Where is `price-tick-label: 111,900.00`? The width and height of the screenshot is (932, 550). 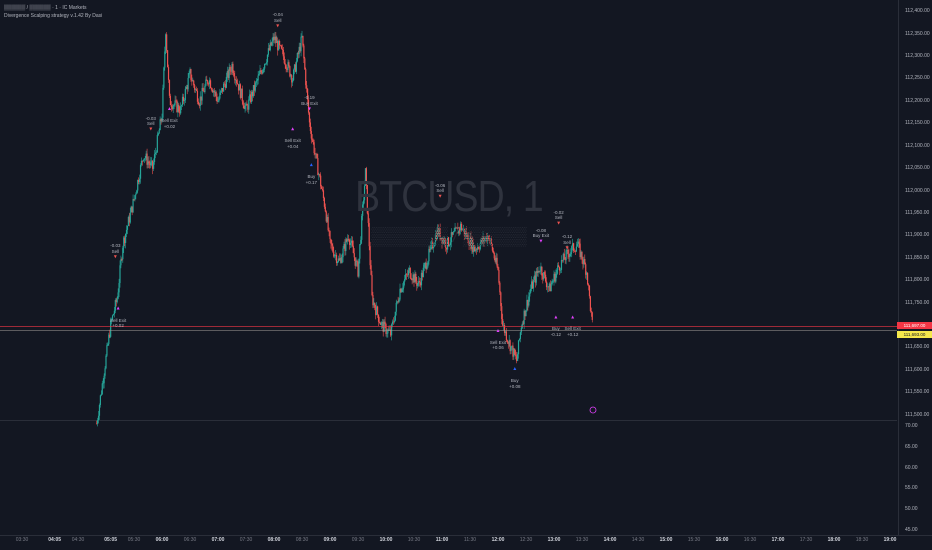
price-tick-label: 111,900.00 is located at coordinates (917, 235).